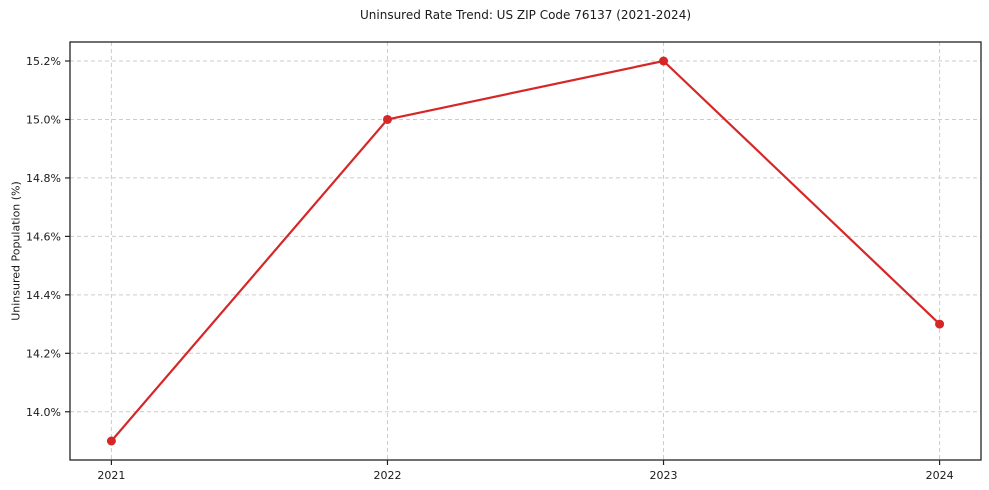 This screenshot has height=490, width=989. Describe the element at coordinates (43, 61) in the screenshot. I see `y-tick-label: 15.2%` at that location.